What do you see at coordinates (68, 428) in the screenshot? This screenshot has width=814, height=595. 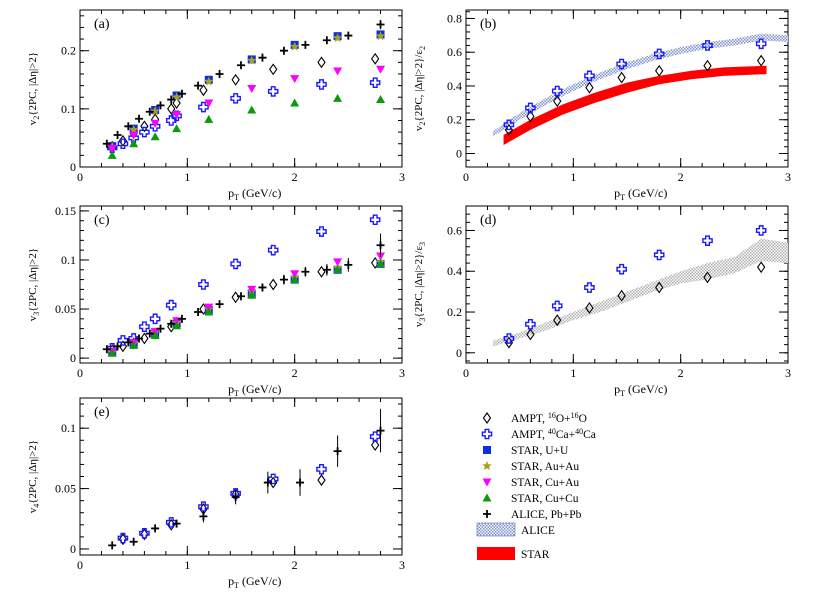 I see `y-tick-label: 0.1` at bounding box center [68, 428].